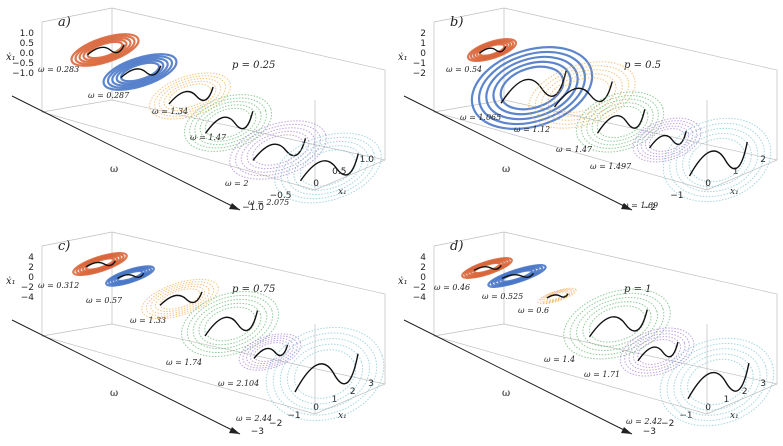 The height and width of the screenshot is (446, 783). What do you see at coordinates (423, 268) in the screenshot?
I see `y-tick-label: 2` at bounding box center [423, 268].